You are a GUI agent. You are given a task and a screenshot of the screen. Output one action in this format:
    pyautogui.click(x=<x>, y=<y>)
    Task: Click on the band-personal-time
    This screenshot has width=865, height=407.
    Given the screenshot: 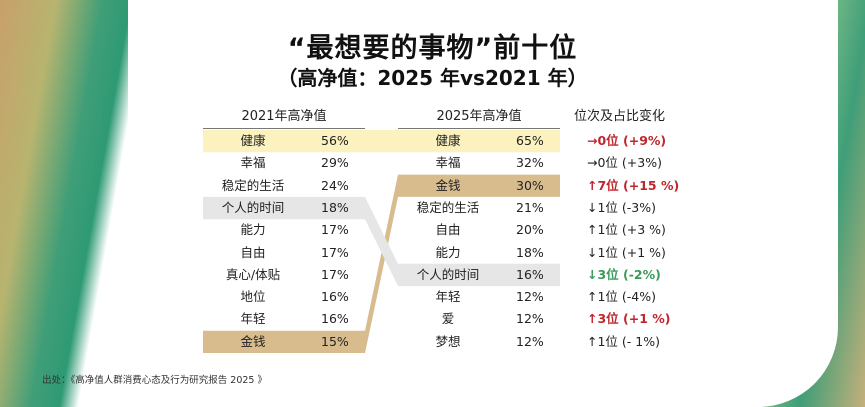 What is the action you would take?
    pyautogui.click(x=381, y=241)
    